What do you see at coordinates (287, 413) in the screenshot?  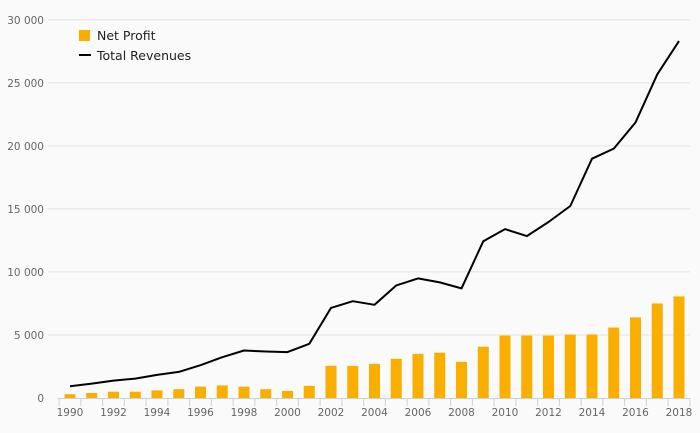 I see `x-tick-label: 2000` at bounding box center [287, 413].